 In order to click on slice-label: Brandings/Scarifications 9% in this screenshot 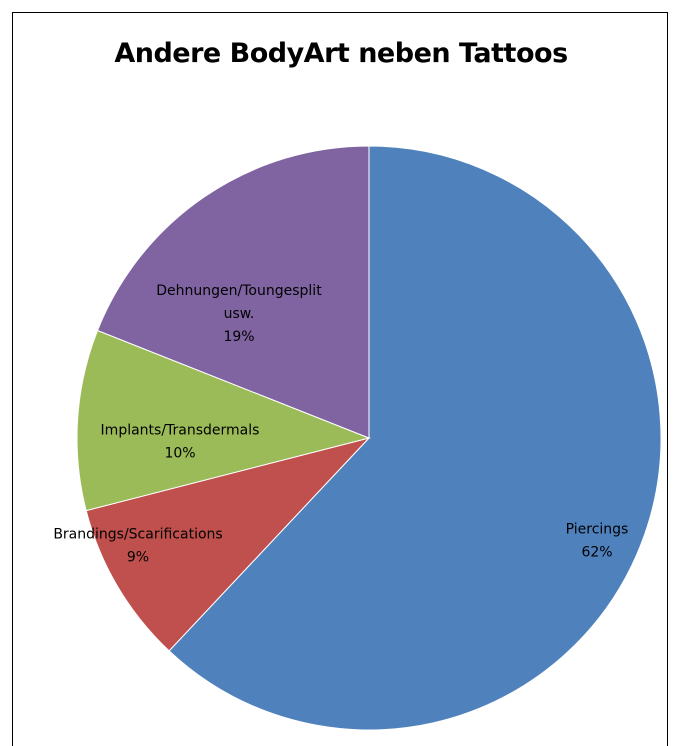, I will do `click(137, 546)`.